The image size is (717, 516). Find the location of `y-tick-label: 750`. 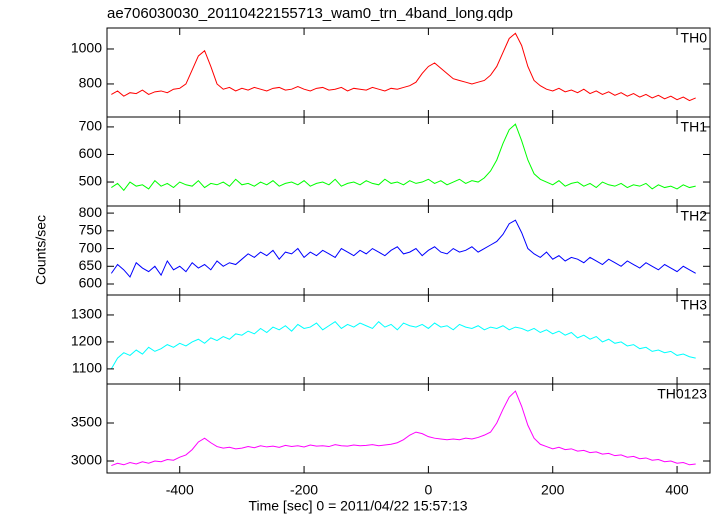

y-tick-label: 750 is located at coordinates (91, 230).